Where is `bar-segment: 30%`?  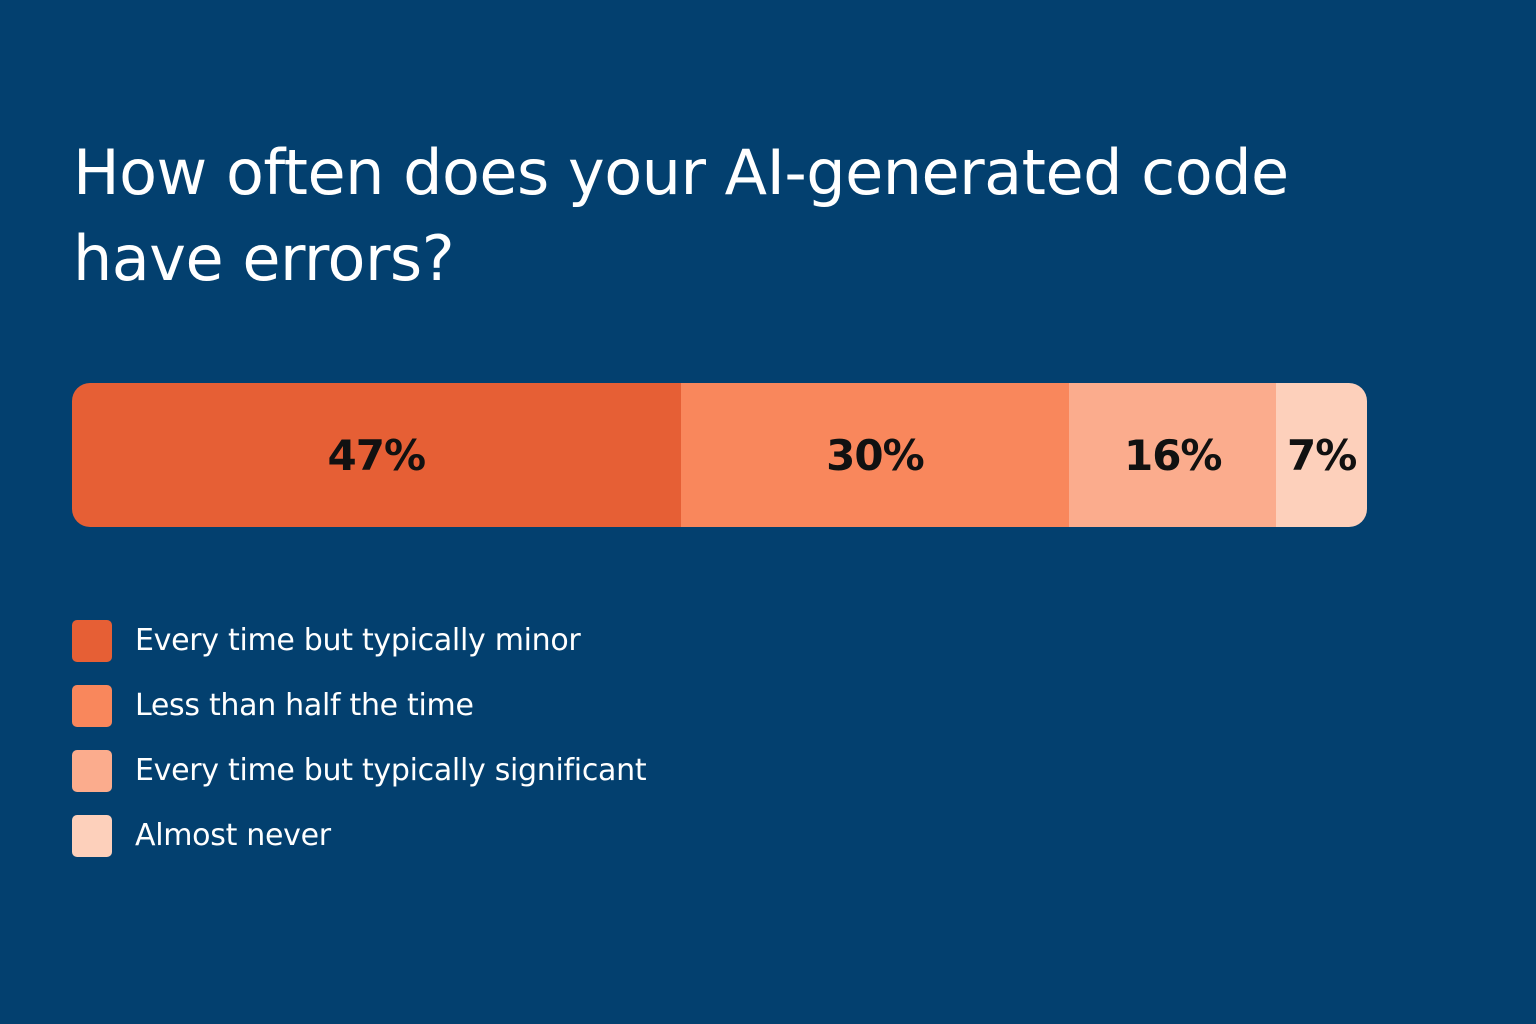
bar-segment: 30% is located at coordinates (875, 455).